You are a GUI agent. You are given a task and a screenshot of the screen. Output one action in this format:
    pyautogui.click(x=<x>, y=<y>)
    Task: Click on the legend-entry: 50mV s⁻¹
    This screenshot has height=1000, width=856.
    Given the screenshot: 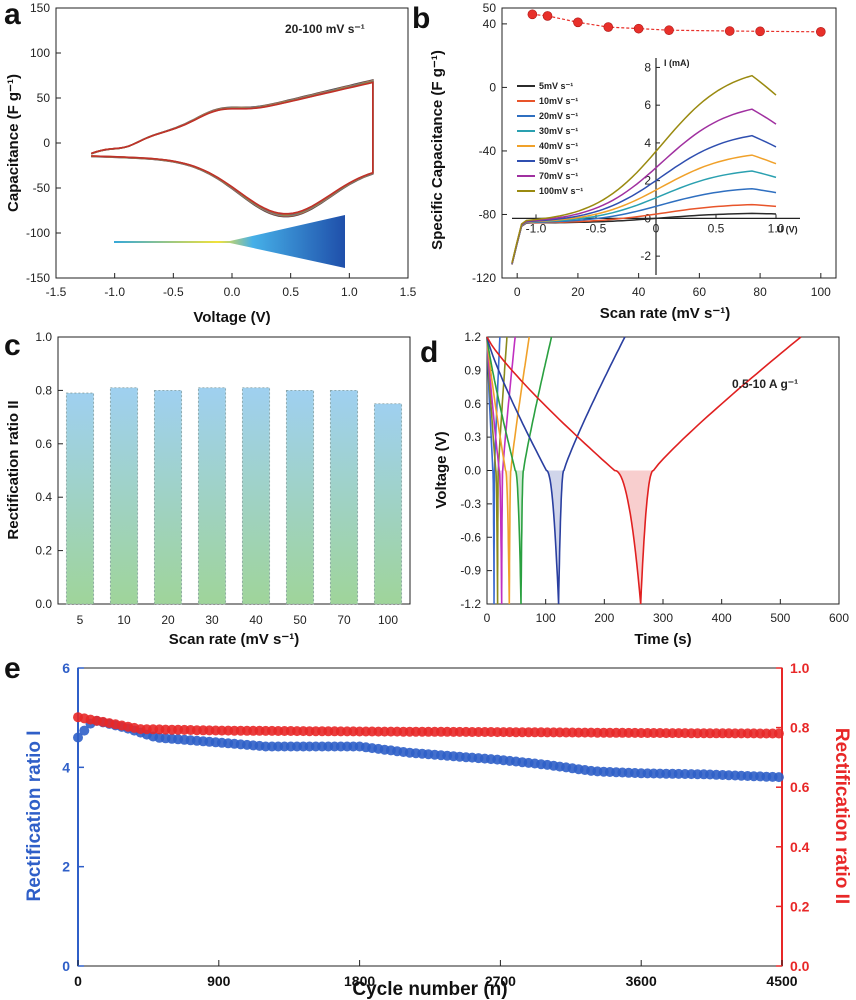 What is the action you would take?
    pyautogui.click(x=558, y=161)
    